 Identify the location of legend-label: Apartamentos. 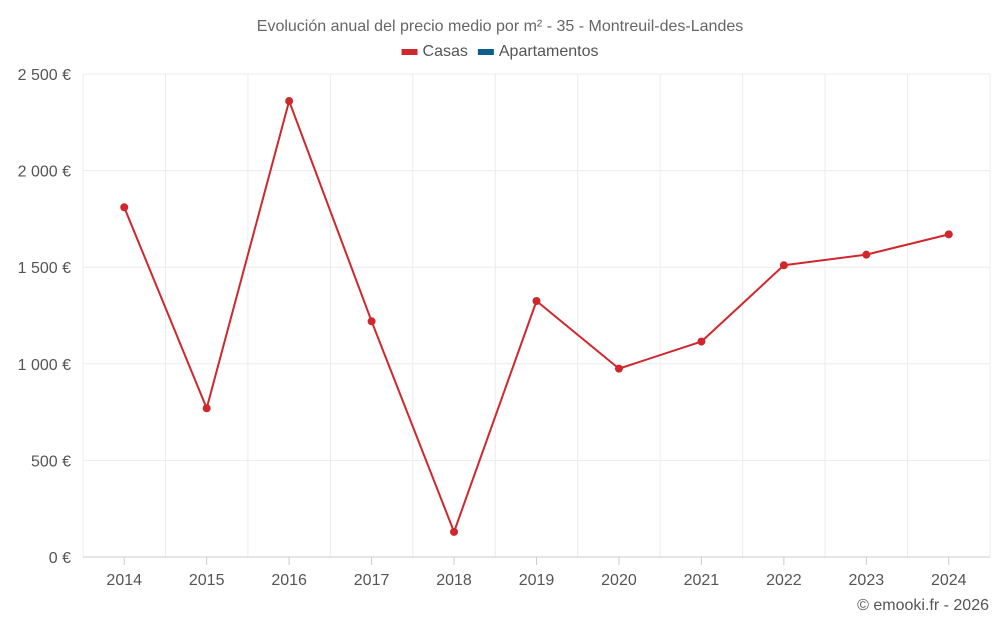
(549, 51).